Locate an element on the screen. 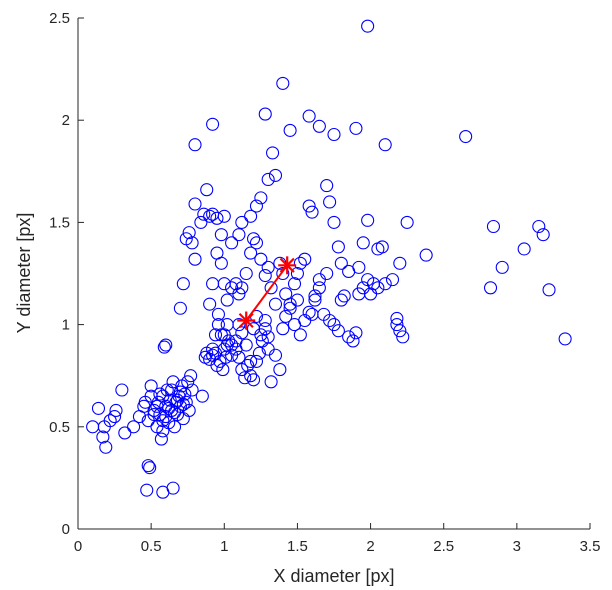 This screenshot has width=612, height=590. red-star-marker is located at coordinates (246, 320).